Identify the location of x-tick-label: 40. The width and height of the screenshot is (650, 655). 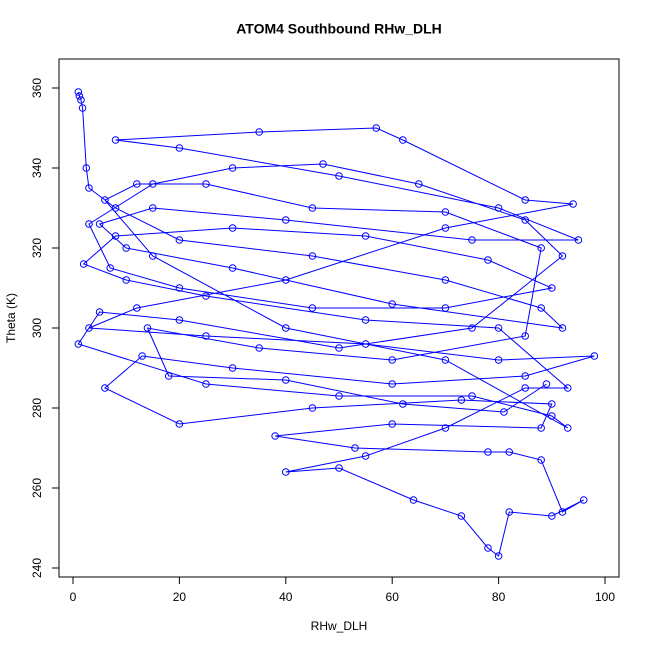
(286, 597).